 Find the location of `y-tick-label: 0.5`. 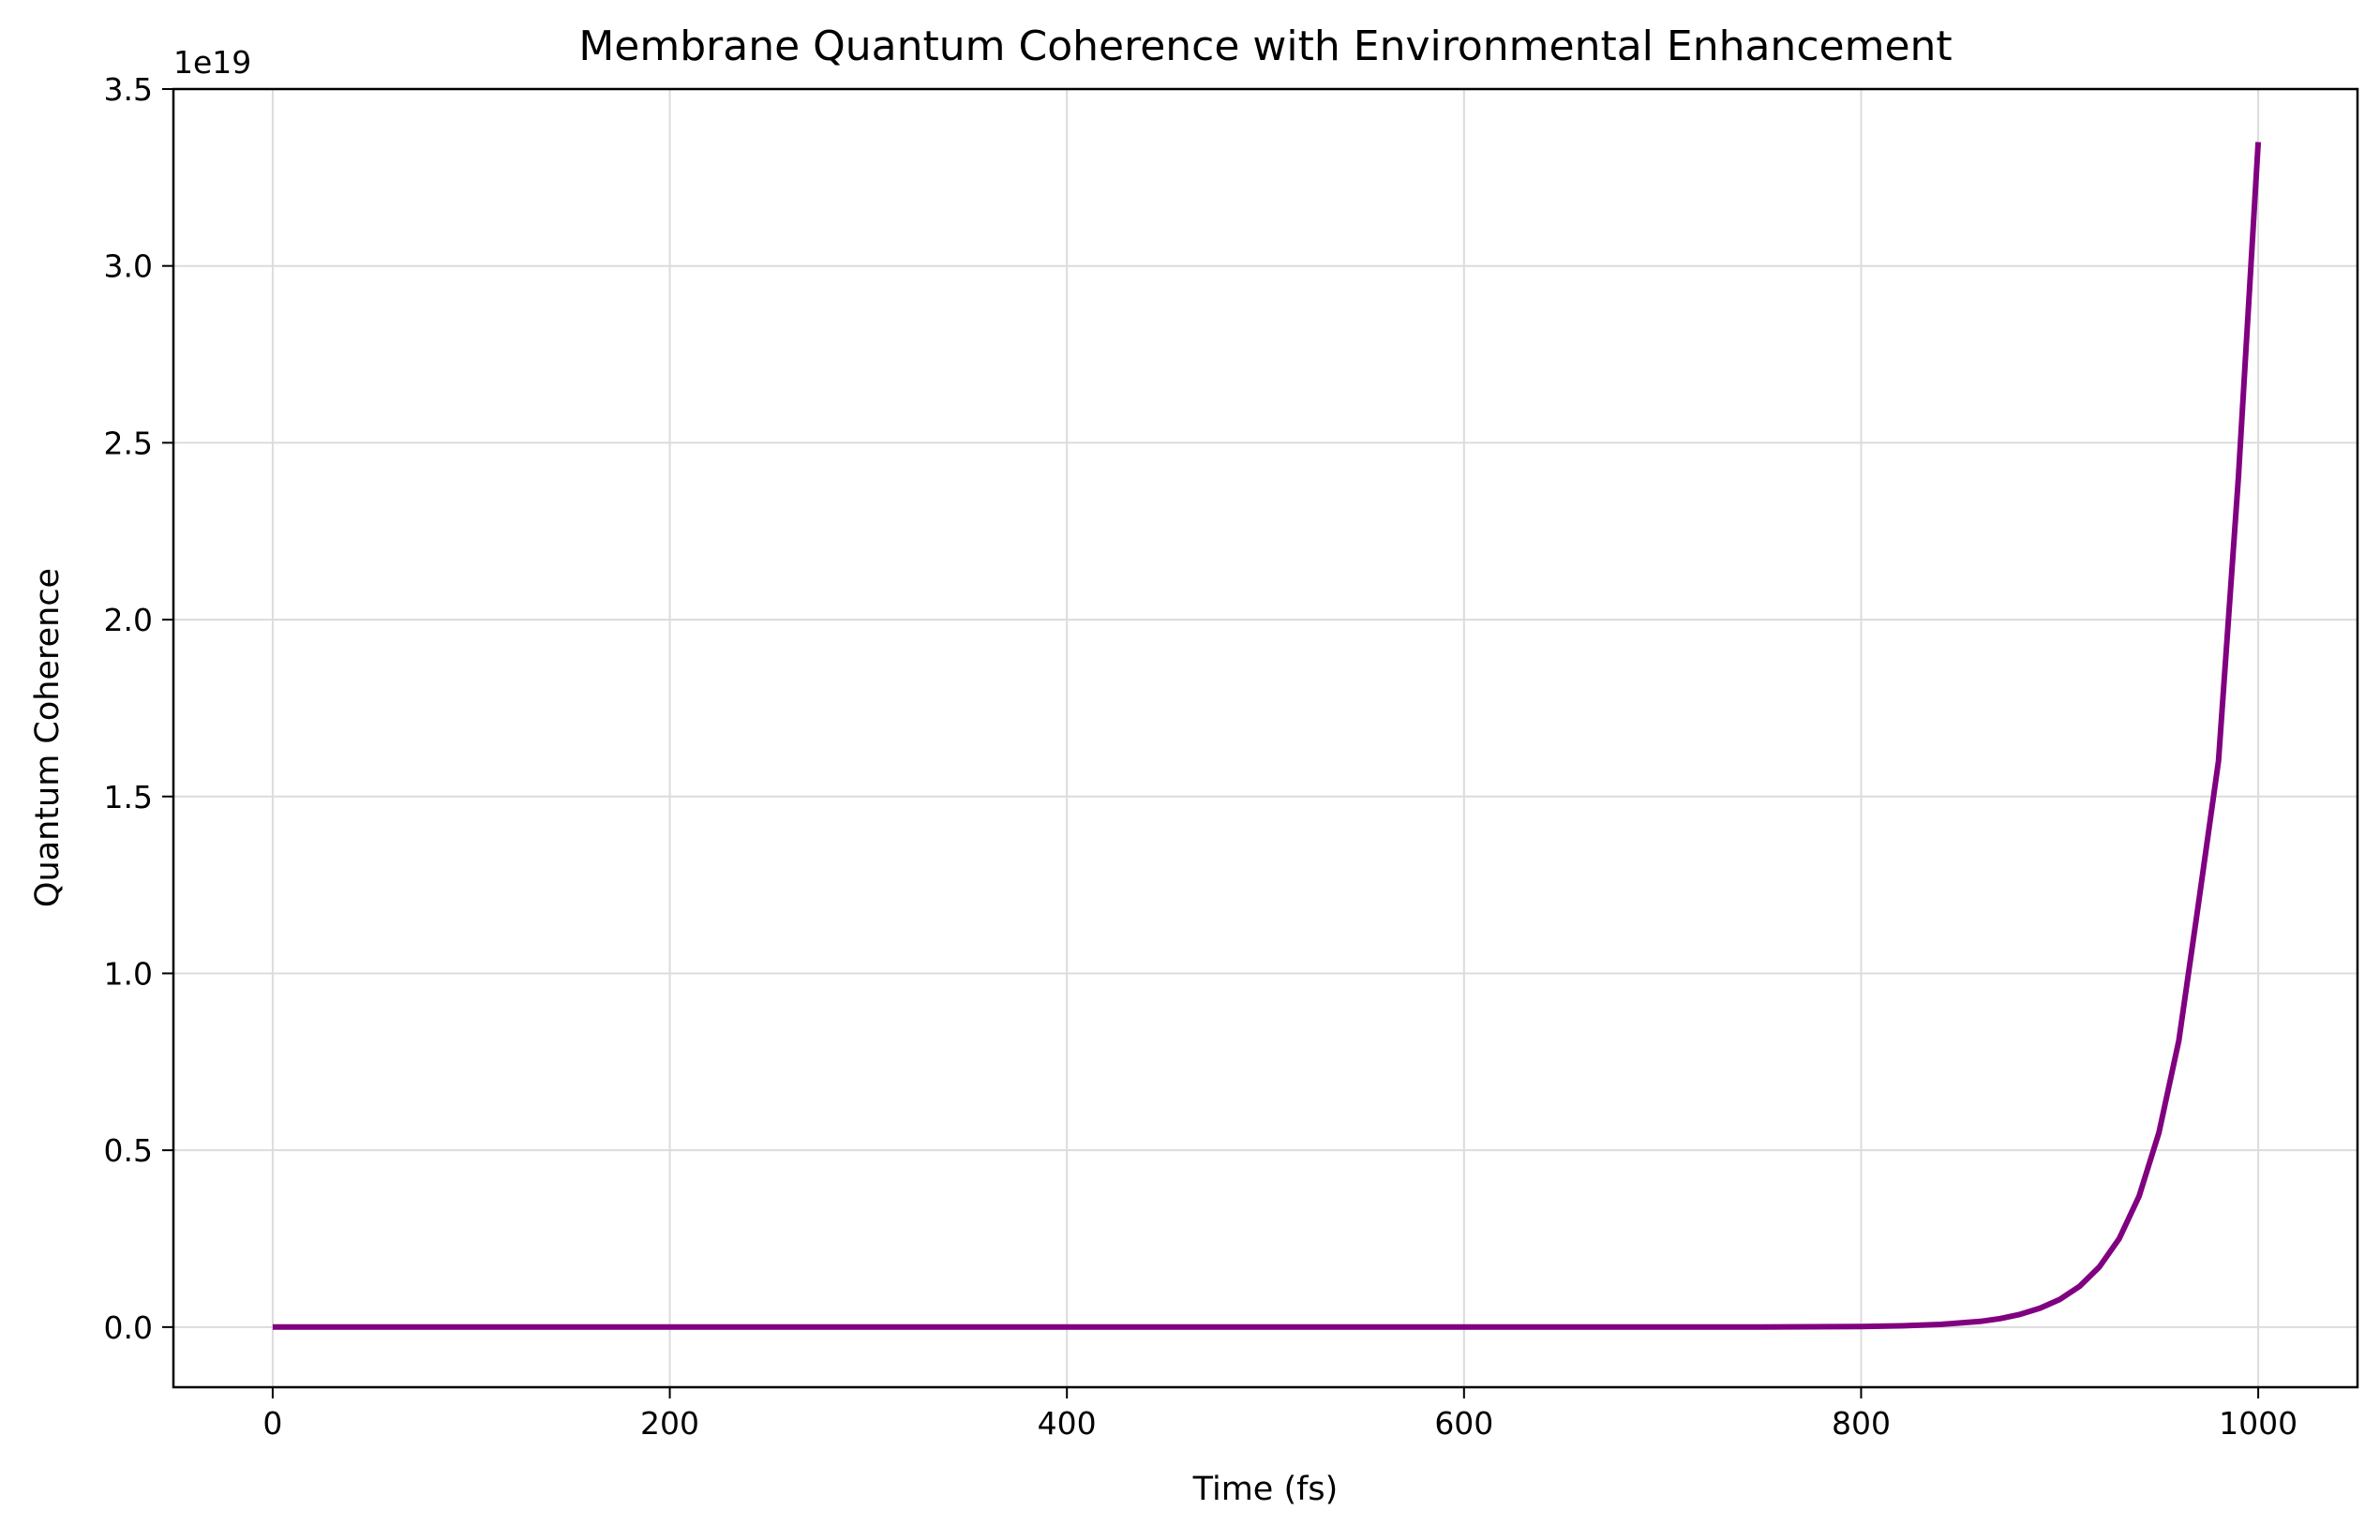

y-tick-label: 0.5 is located at coordinates (128, 1151).